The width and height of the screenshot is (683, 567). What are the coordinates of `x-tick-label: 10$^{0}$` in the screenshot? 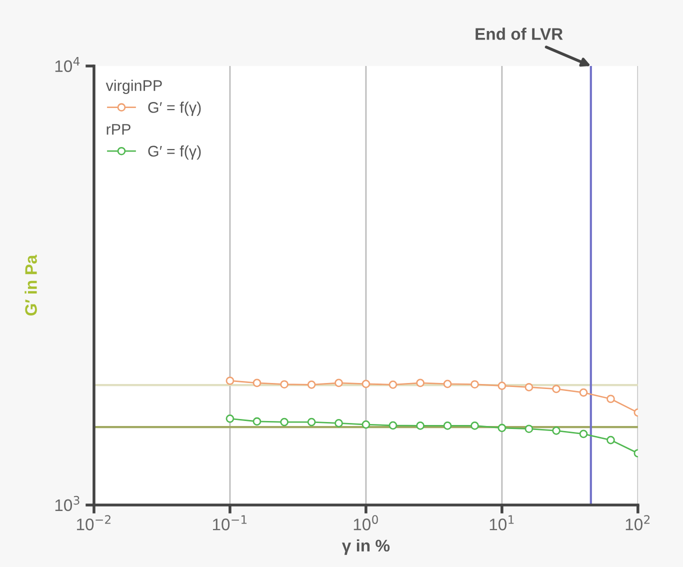 It's located at (366, 522).